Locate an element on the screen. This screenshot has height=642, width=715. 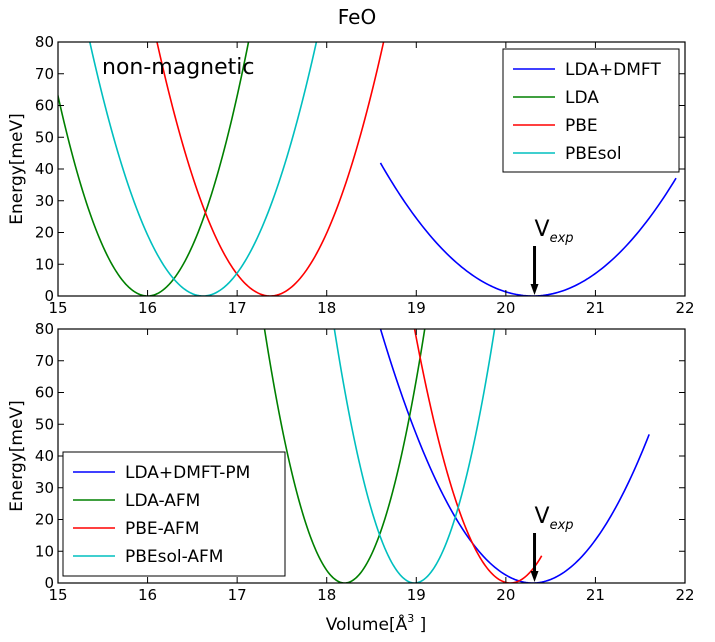
series-line-lda-afm is located at coordinates (344, 456).